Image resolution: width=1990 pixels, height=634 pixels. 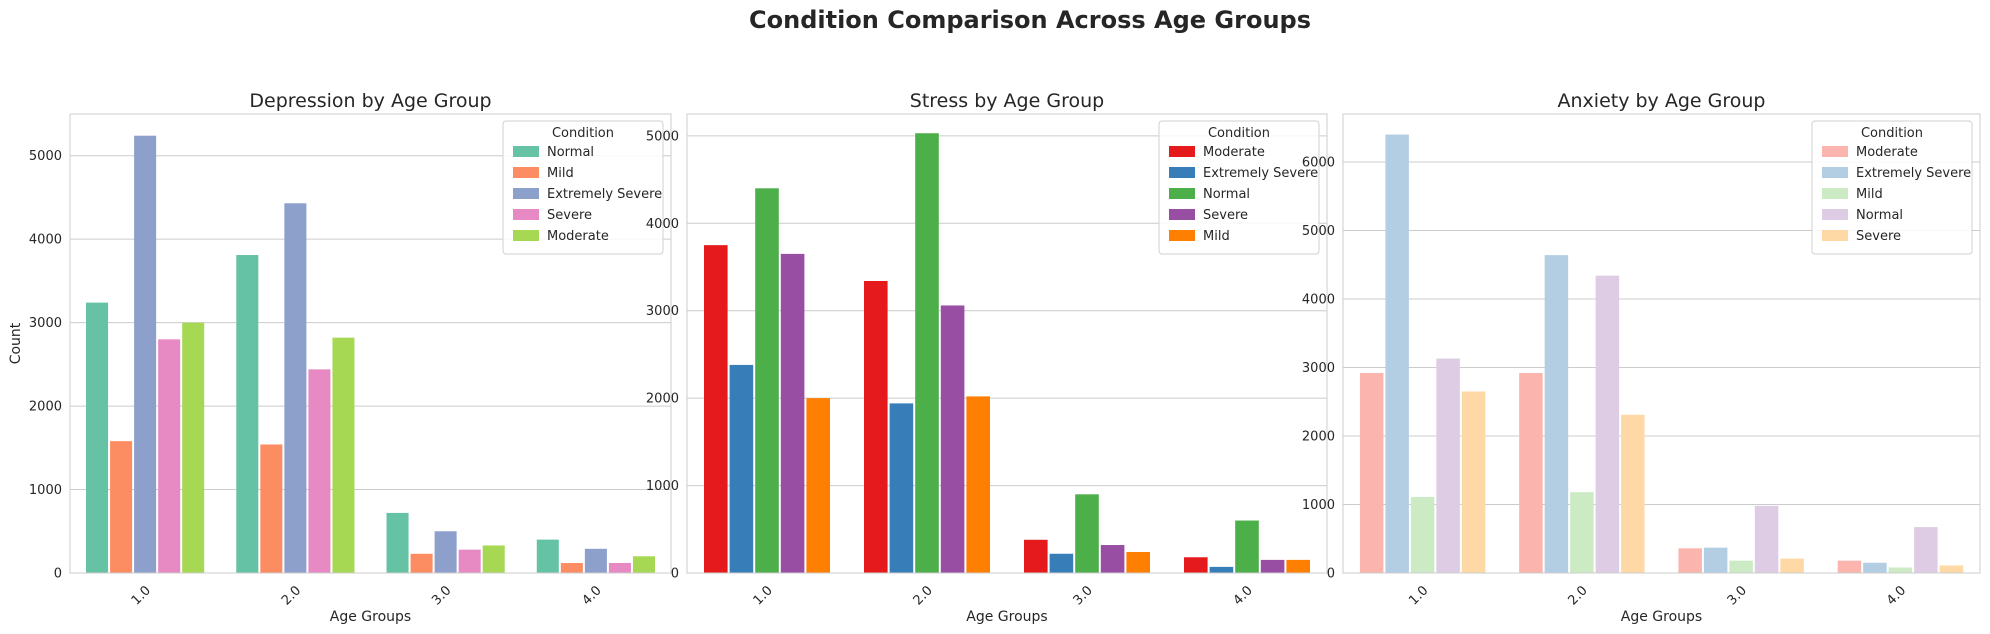 I want to click on bar-mild-4.0, so click(x=1900, y=570).